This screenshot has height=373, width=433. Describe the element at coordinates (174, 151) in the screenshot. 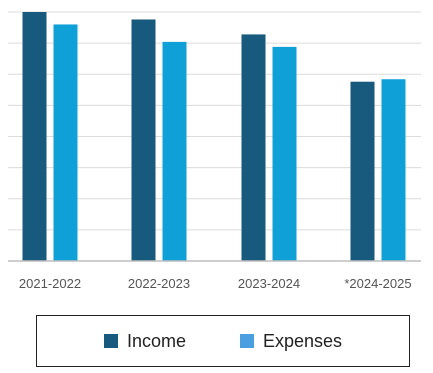

I see `bar-expenses-2022-2023` at that location.